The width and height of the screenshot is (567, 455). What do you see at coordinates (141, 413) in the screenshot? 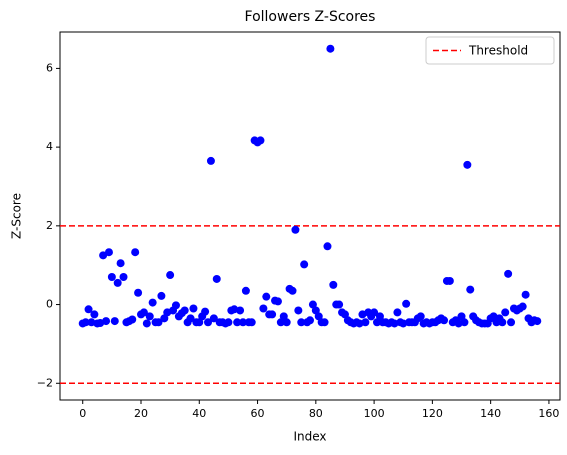
I see `x-tick-label: 20` at bounding box center [141, 413].